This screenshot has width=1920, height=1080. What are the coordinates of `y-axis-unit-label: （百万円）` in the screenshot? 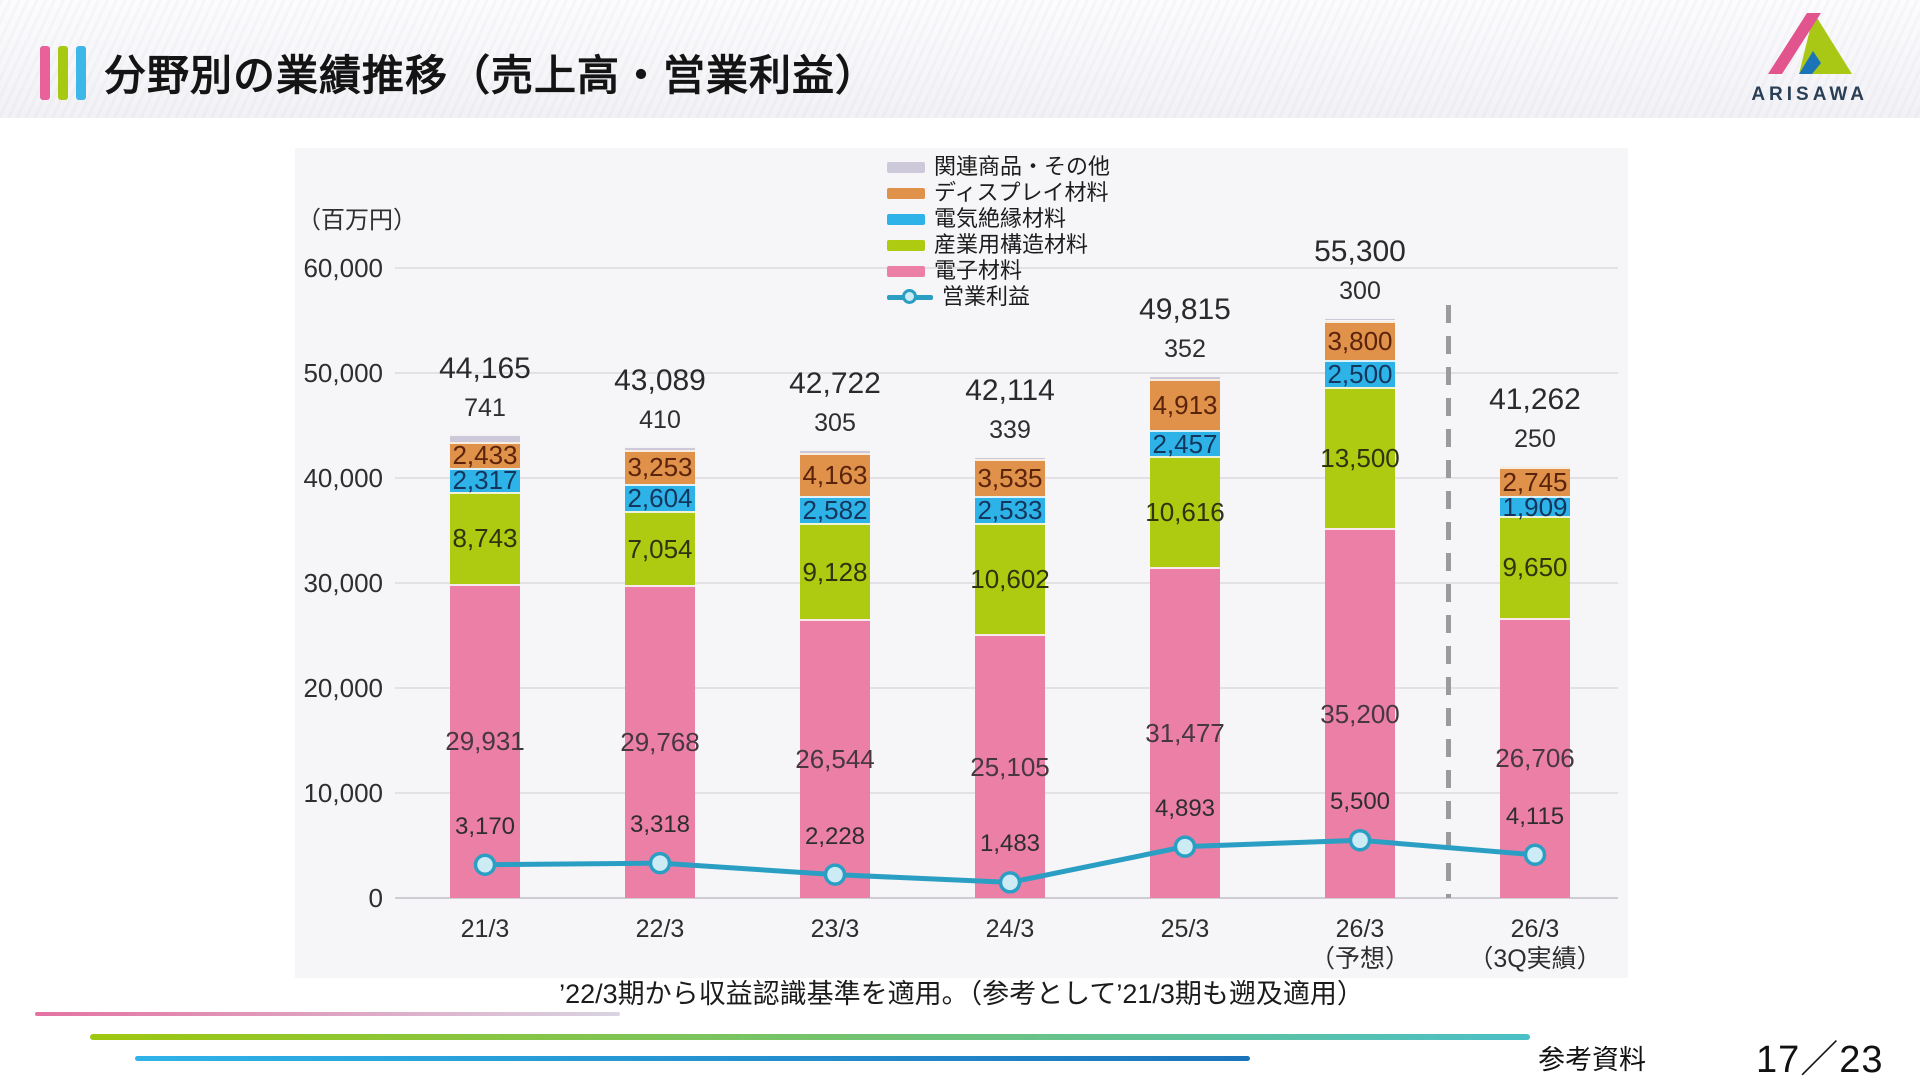 It's located at (357, 220).